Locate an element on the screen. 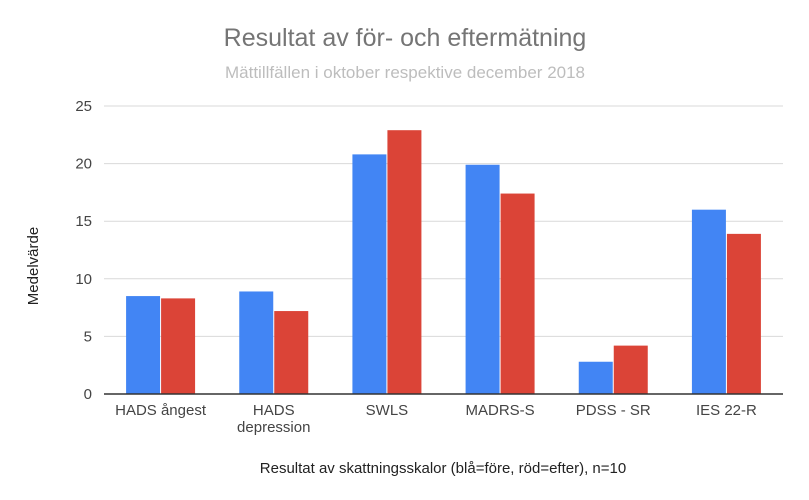  x-tick-label: PDSS - SR is located at coordinates (613, 410).